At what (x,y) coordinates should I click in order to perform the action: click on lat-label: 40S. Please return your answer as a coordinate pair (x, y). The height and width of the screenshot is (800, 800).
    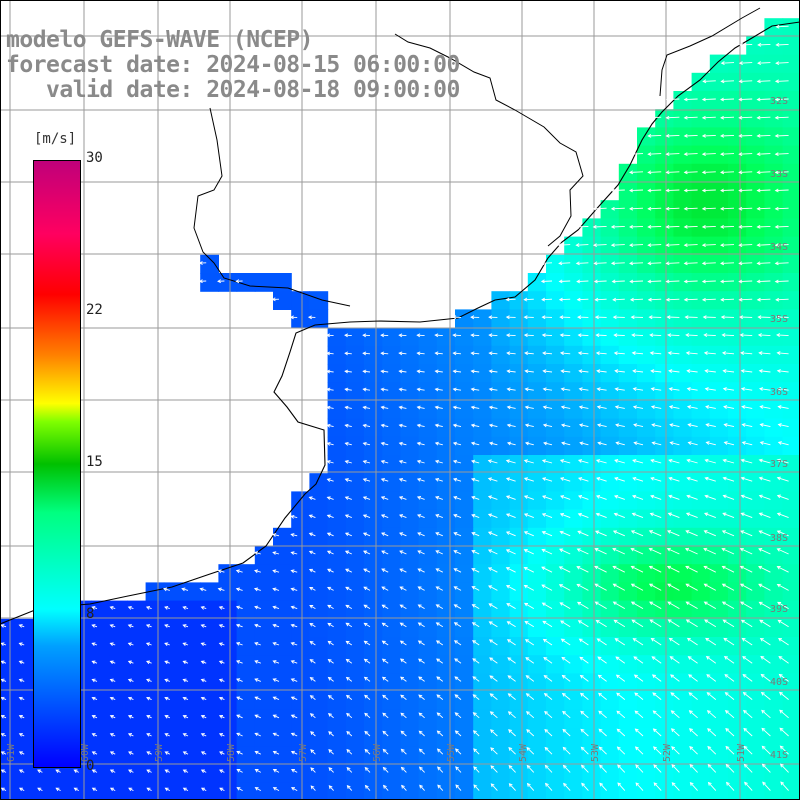
    Looking at the image, I should click on (779, 682).